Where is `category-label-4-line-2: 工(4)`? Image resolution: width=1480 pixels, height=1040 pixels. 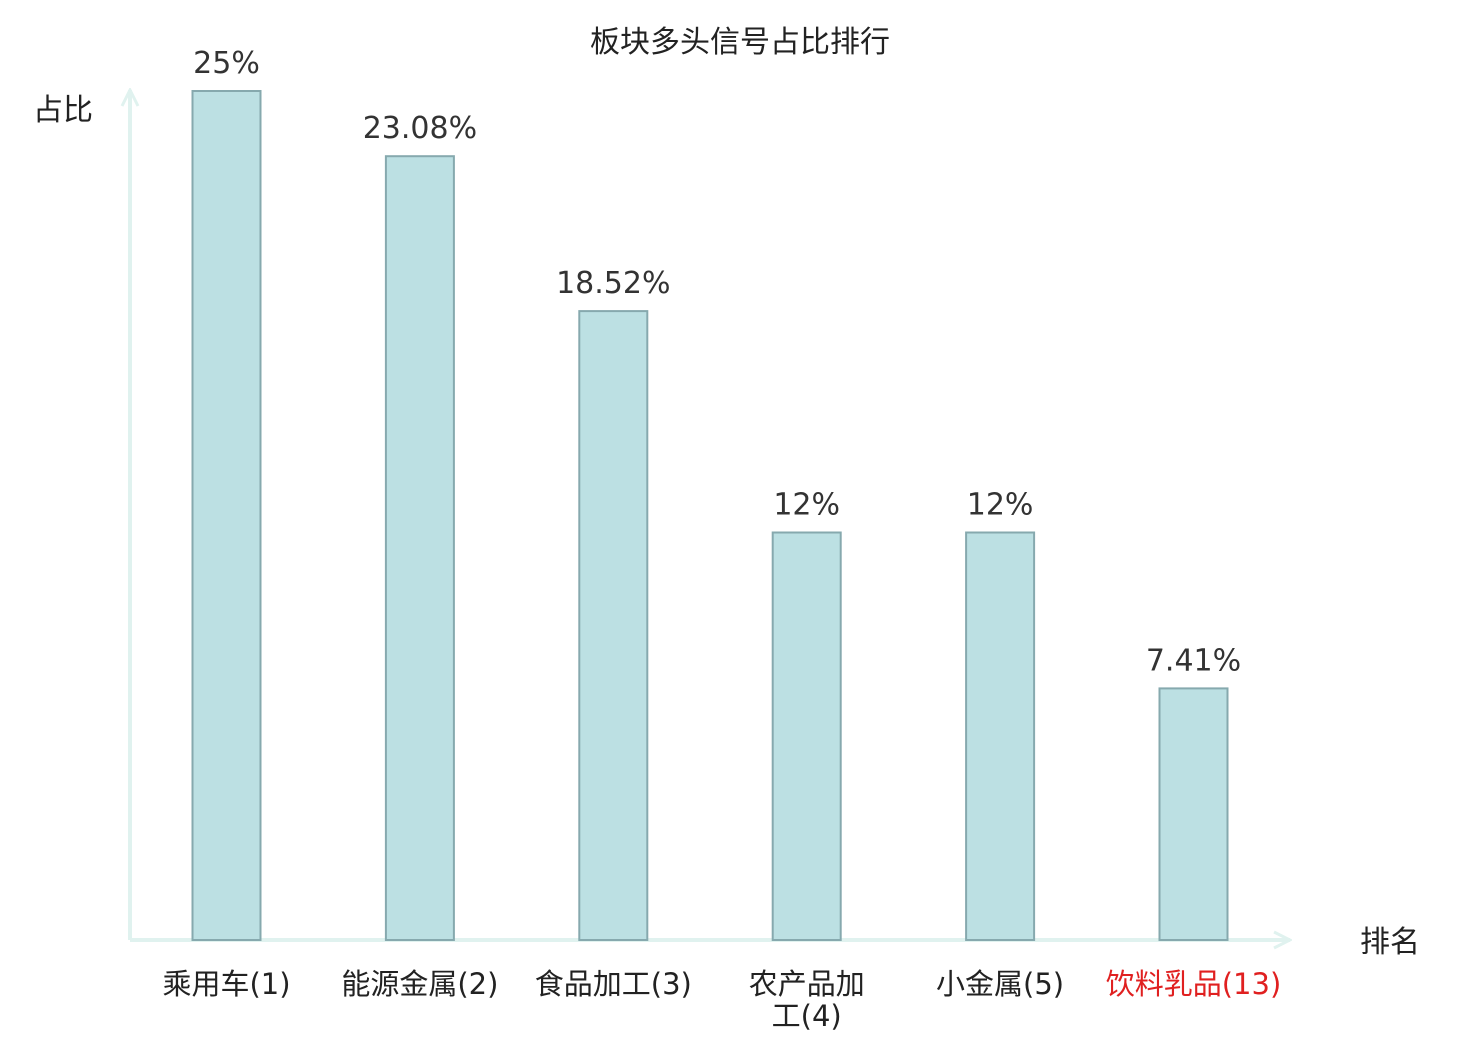 category-label-4-line-2: 工(4) is located at coordinates (807, 1016).